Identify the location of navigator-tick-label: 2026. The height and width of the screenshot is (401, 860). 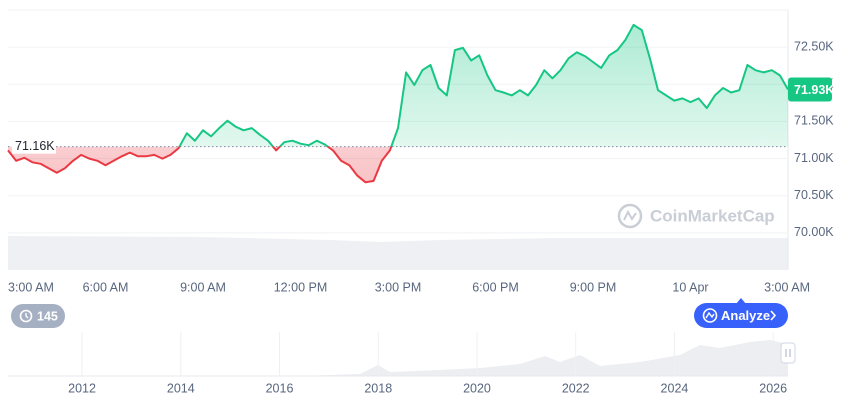
(773, 388).